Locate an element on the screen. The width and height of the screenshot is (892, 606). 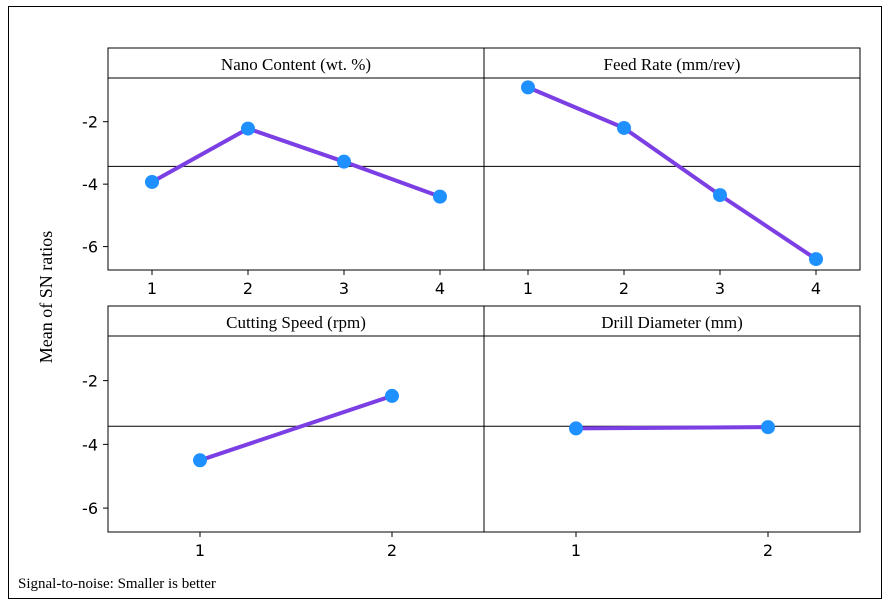
footnote: Signal-to-noise: Smaller is better is located at coordinates (117, 584).